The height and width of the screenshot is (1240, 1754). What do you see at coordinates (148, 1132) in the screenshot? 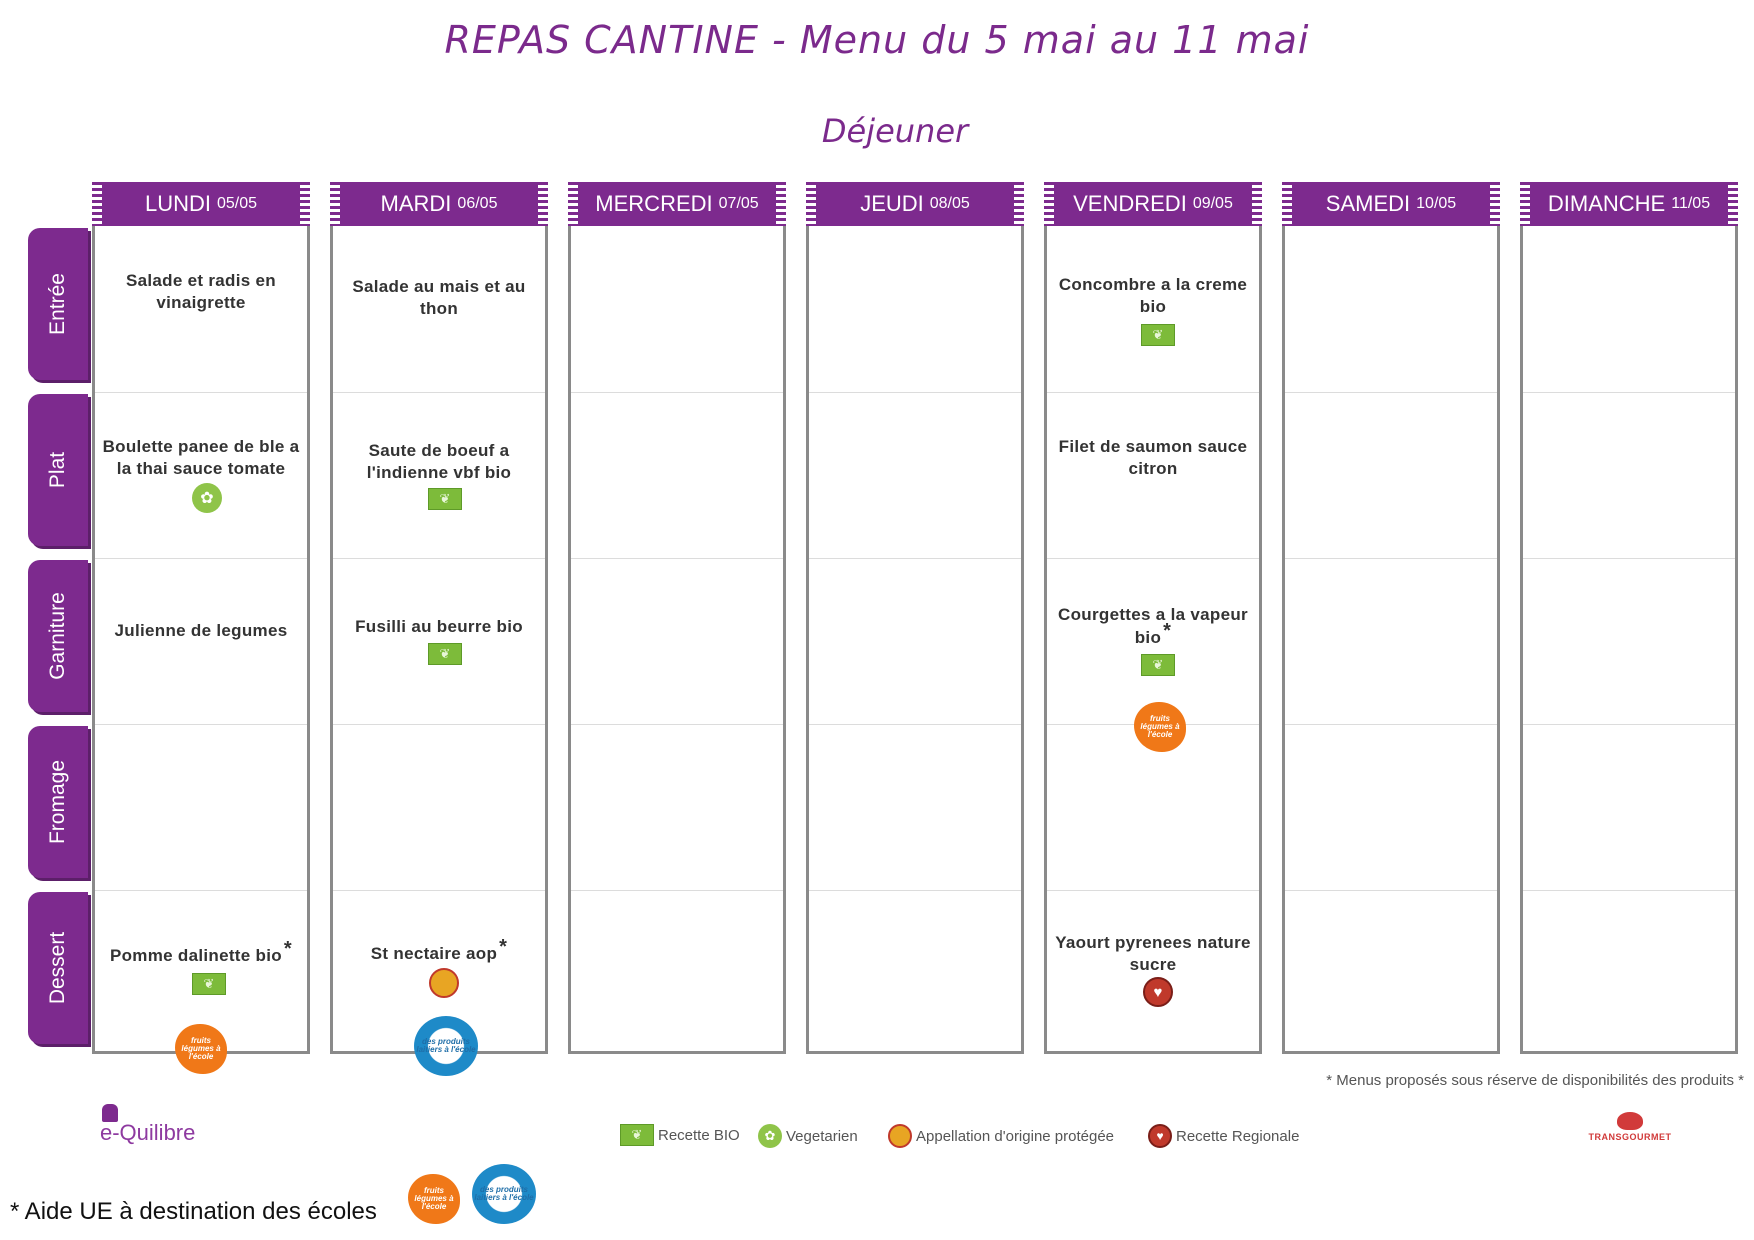
I see `brand-left-text: e-Quilibre` at bounding box center [148, 1132].